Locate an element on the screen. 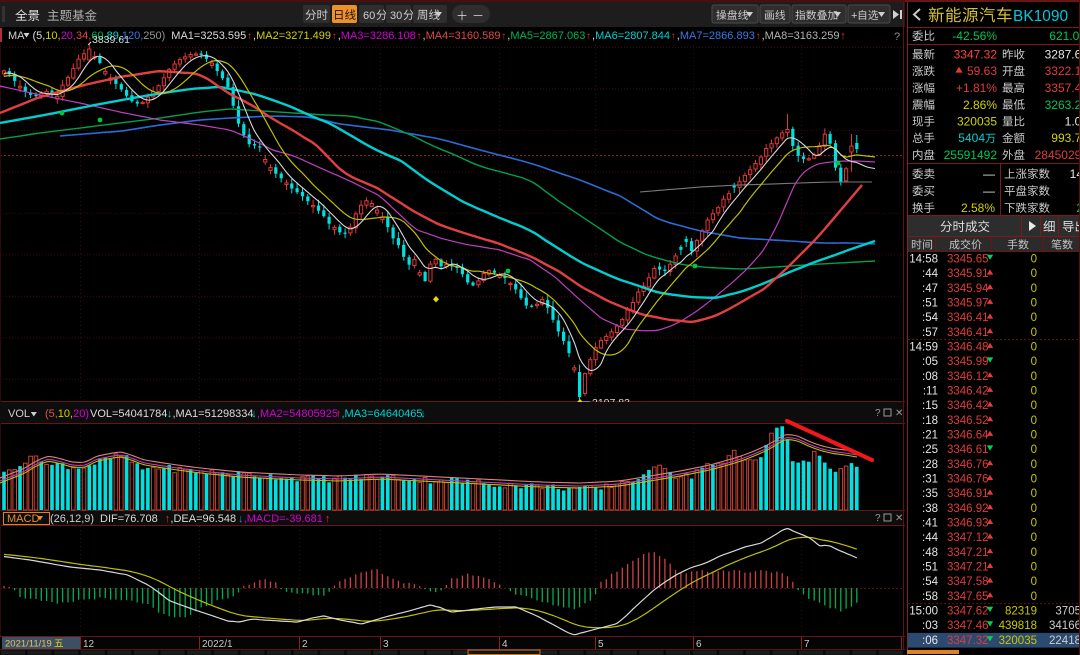 The width and height of the screenshot is (1080, 655). svg-text: BK1090 is located at coordinates (1041, 16).